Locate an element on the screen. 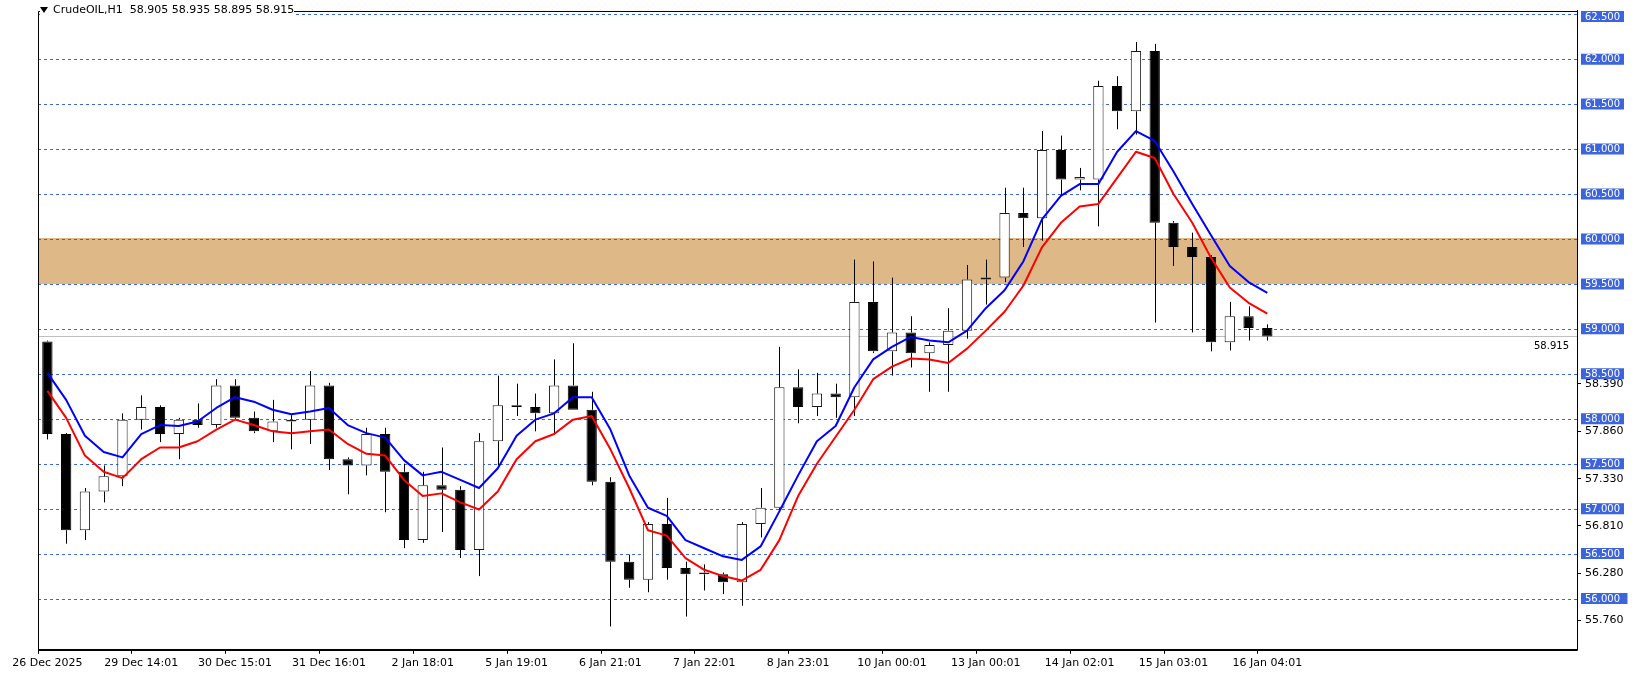 This screenshot has width=1641, height=675. ref-line-label: 56.000 is located at coordinates (1602, 598).